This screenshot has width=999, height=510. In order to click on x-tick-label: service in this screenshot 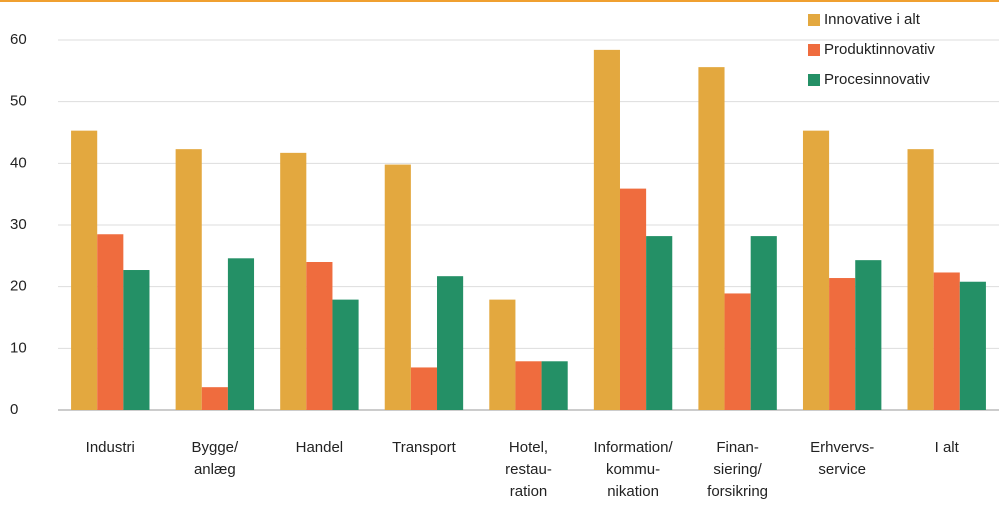, I will do `click(842, 469)`.